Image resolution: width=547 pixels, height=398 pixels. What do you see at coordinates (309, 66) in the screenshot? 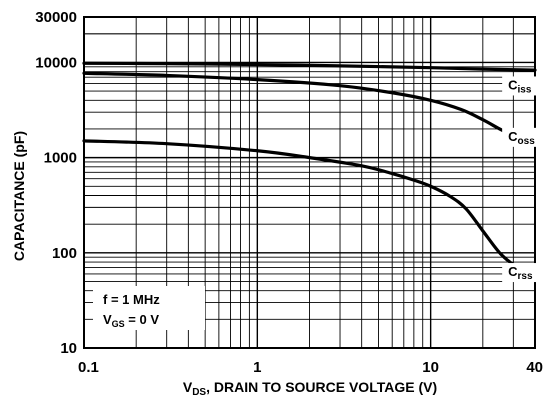
I see `series-line-ciss` at bounding box center [309, 66].